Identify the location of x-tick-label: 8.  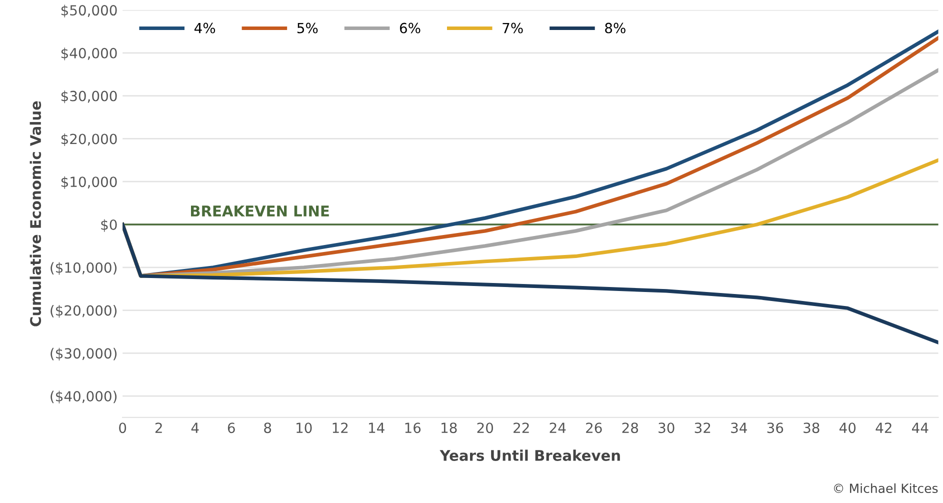
(268, 428).